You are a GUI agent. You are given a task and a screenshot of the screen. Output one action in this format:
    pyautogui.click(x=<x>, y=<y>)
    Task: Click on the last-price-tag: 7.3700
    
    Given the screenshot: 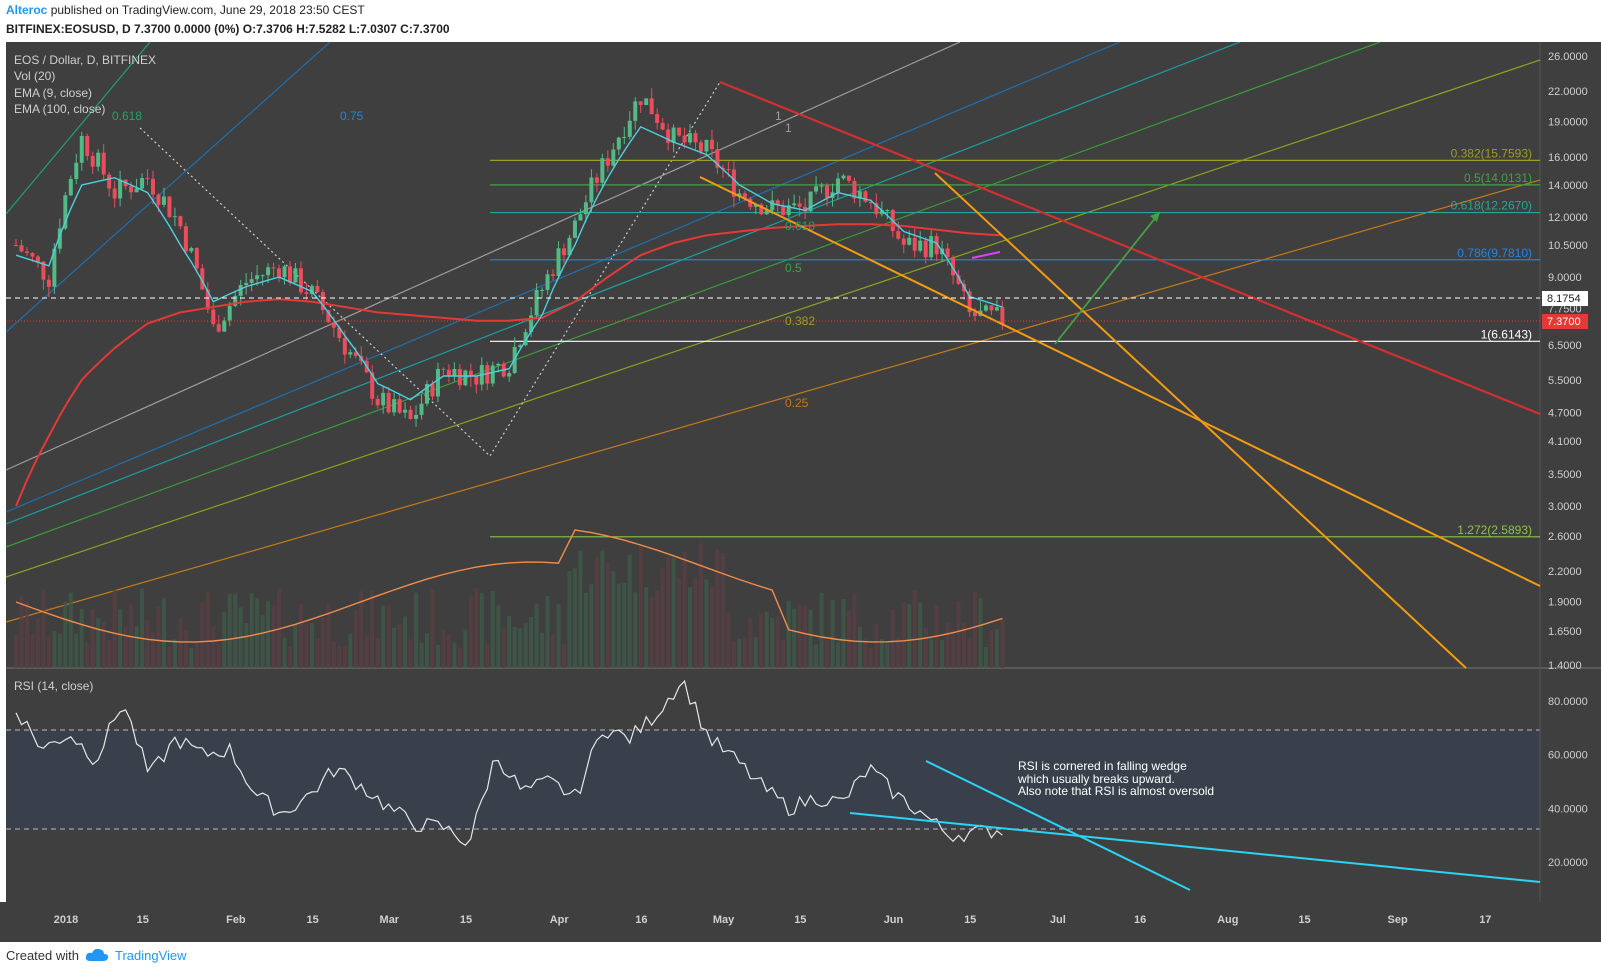 What is the action you would take?
    pyautogui.click(x=1565, y=321)
    